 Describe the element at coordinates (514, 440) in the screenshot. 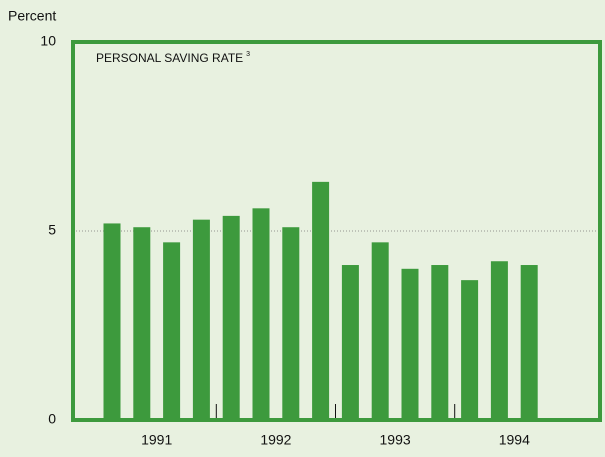

I see `x-tick-label: 1994` at that location.